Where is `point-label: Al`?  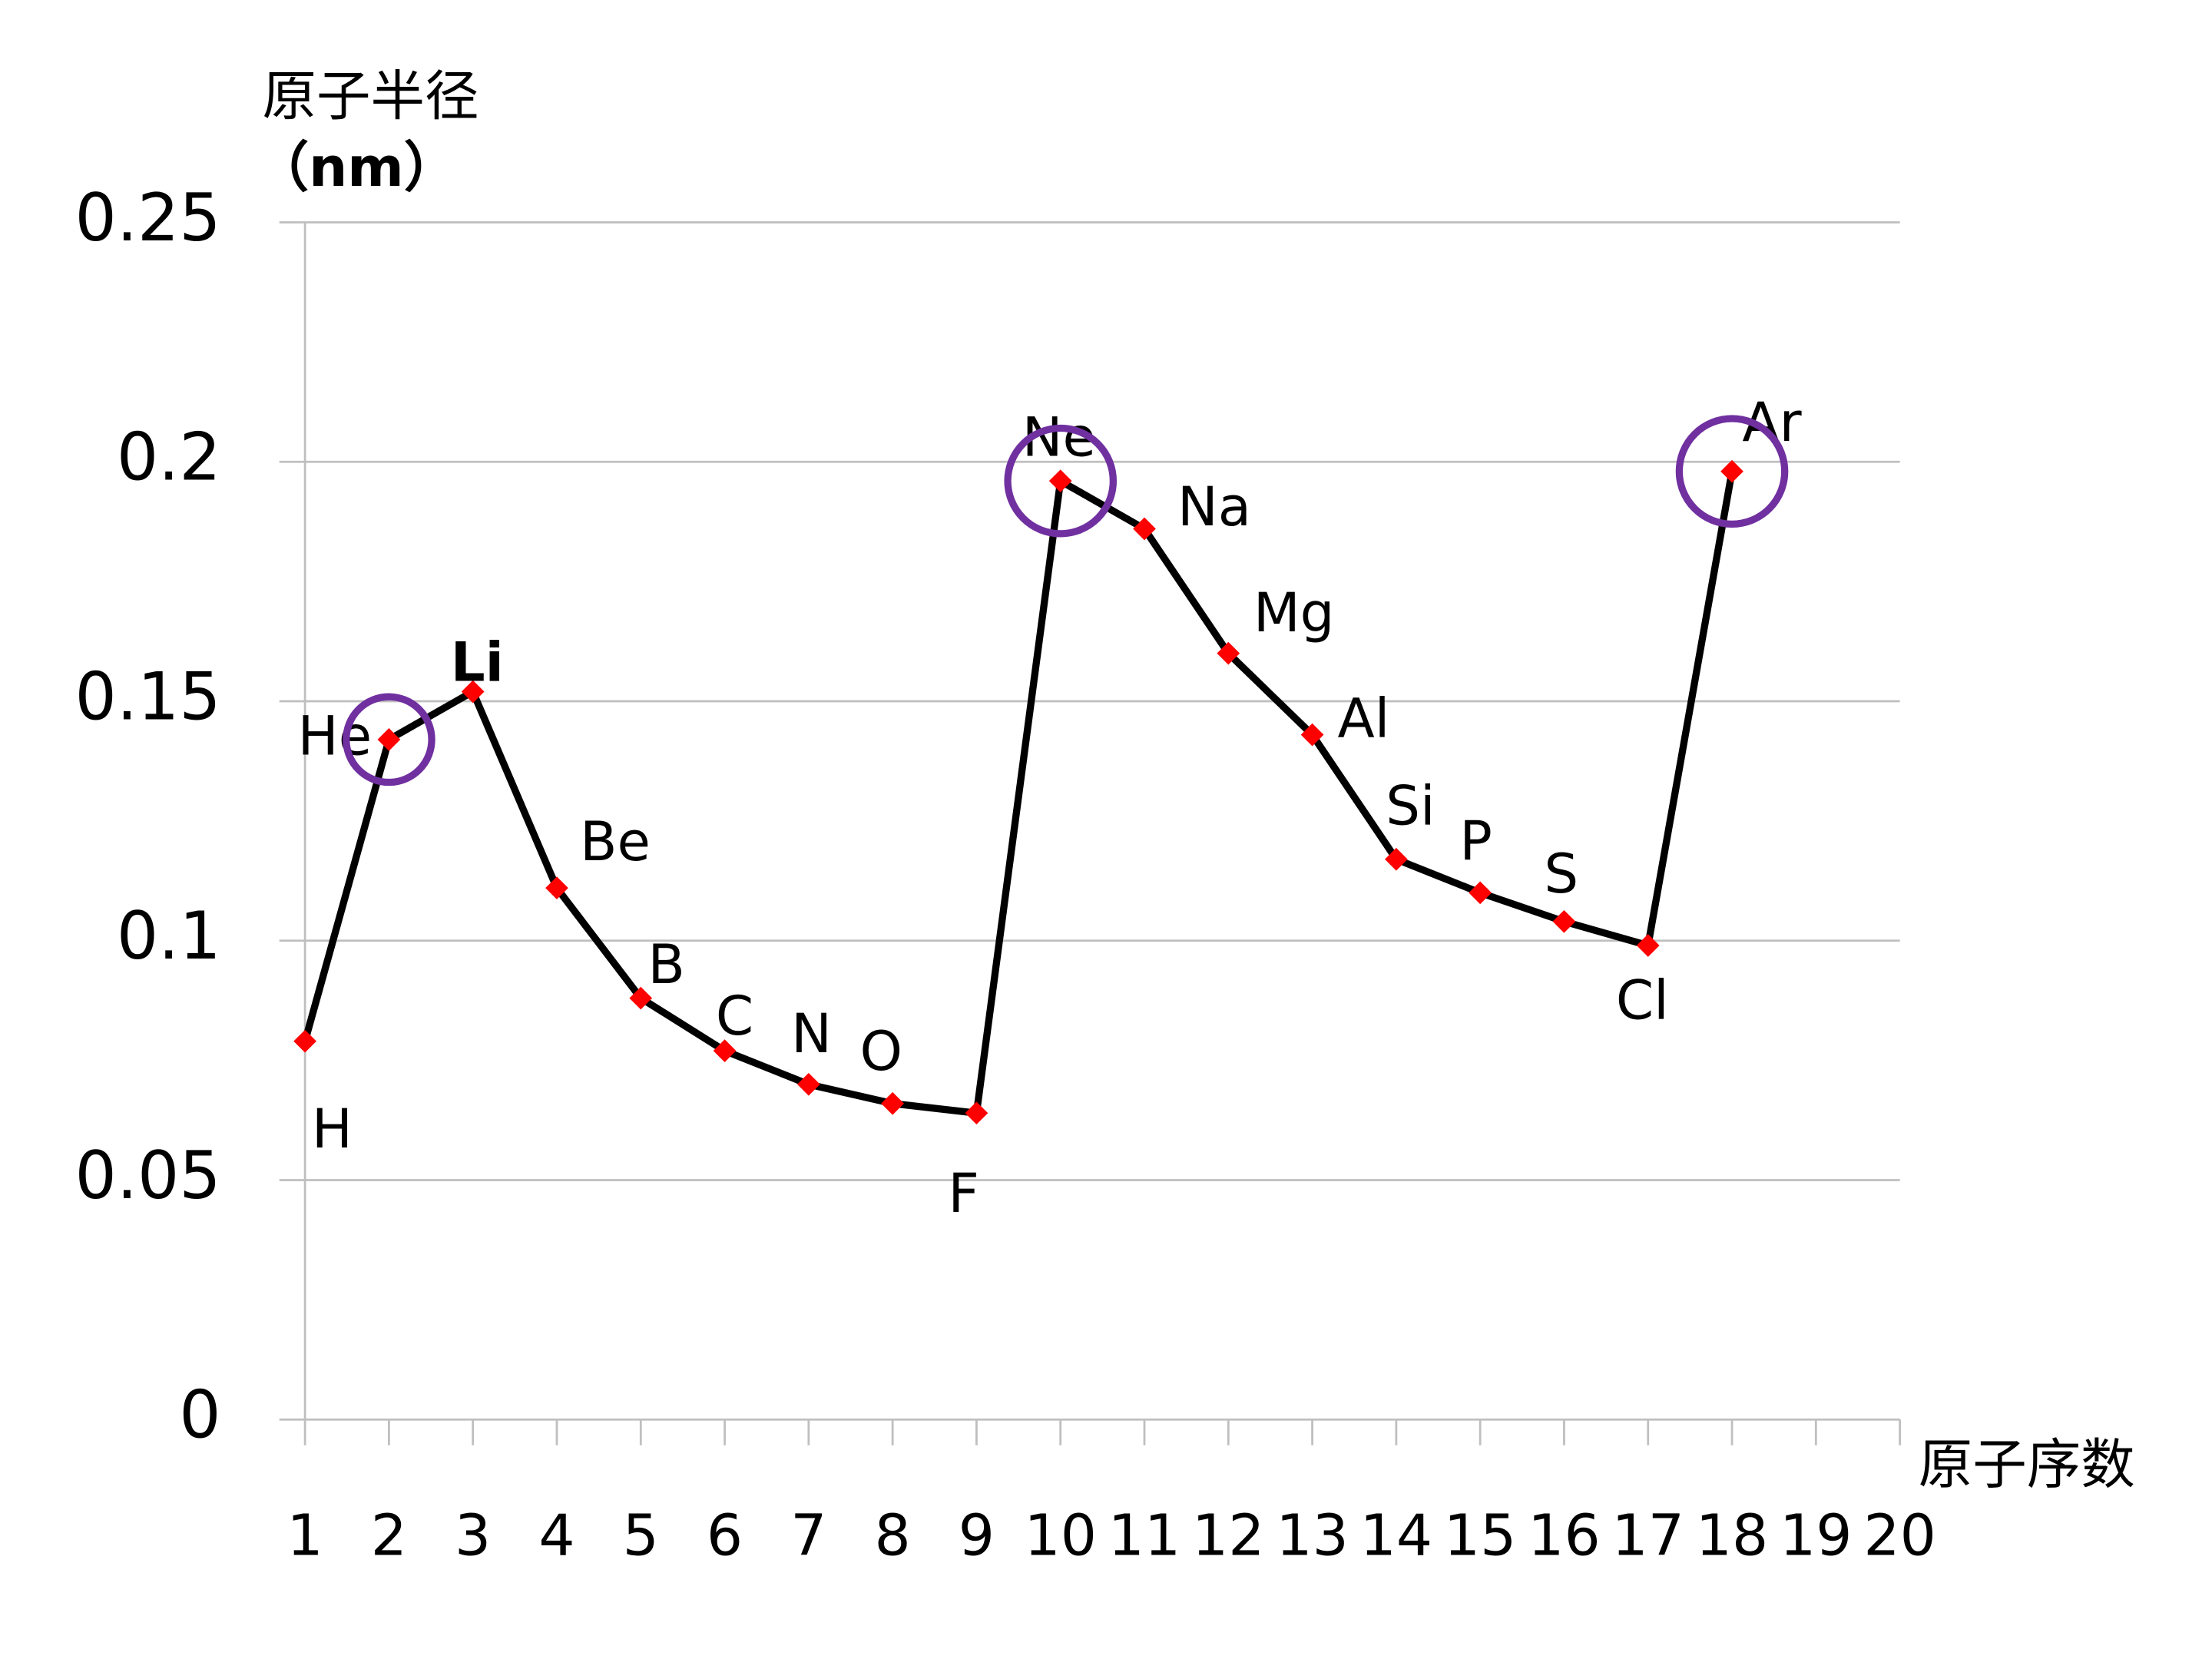
point-label: Al is located at coordinates (1363, 719).